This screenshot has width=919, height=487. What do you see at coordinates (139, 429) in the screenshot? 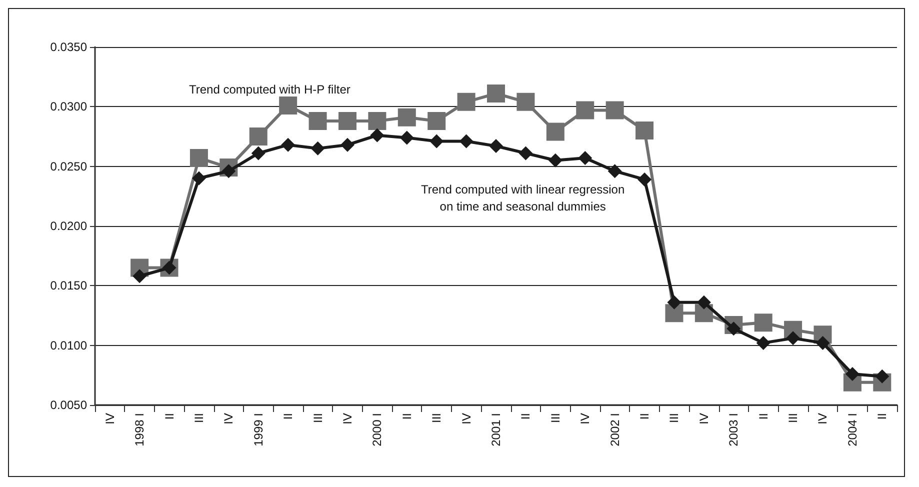
I see `x-tick-label: 1998 I` at bounding box center [139, 429].